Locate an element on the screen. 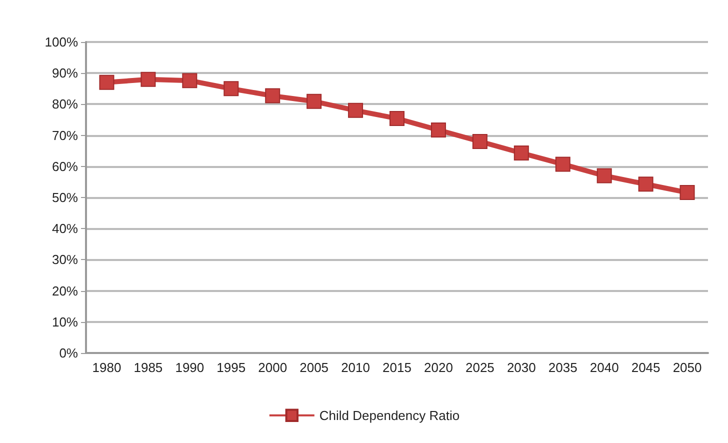  x-tick-label: 2000 is located at coordinates (273, 367).